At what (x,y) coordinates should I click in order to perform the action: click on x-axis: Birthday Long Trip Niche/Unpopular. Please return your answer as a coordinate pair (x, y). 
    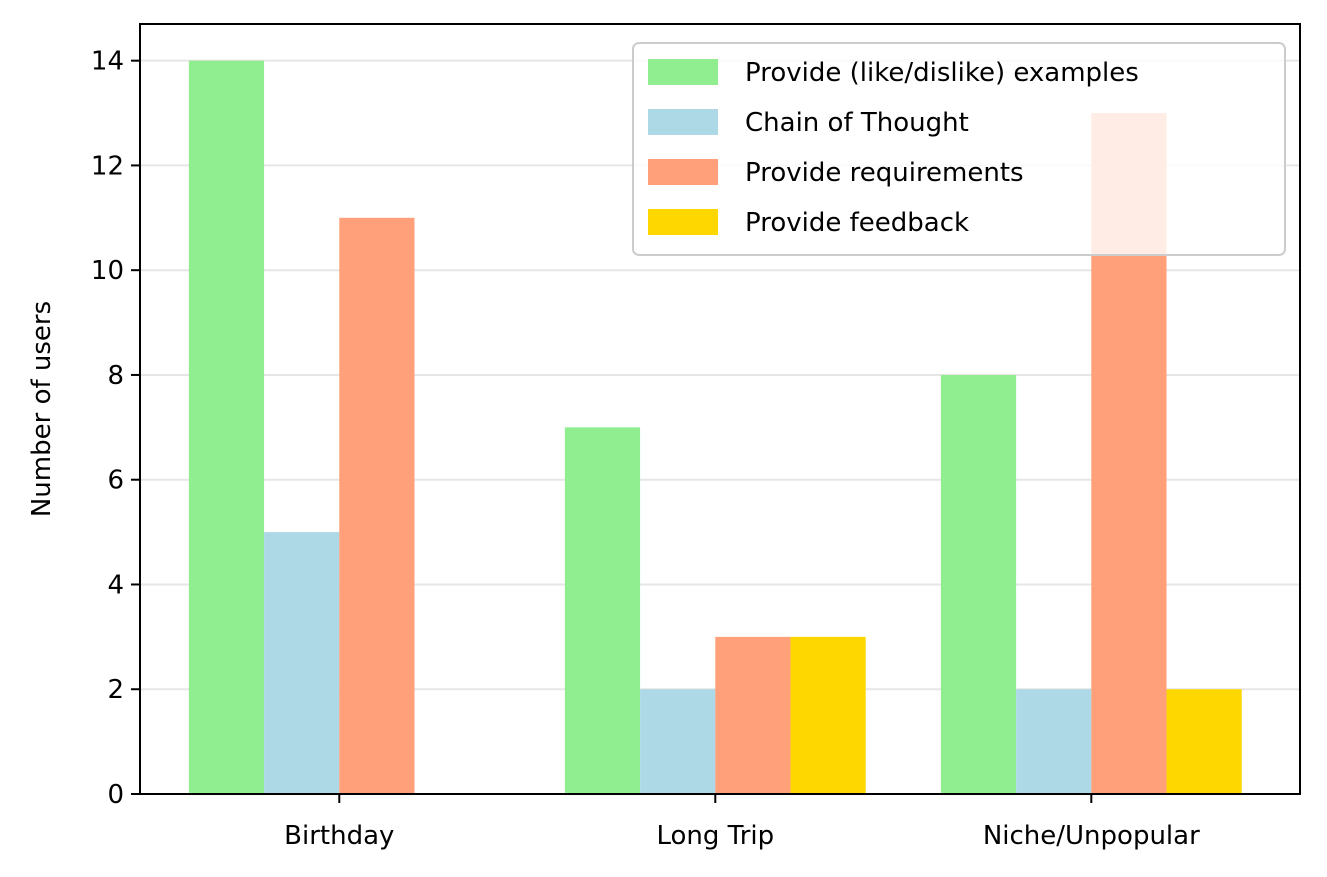
    Looking at the image, I should click on (742, 822).